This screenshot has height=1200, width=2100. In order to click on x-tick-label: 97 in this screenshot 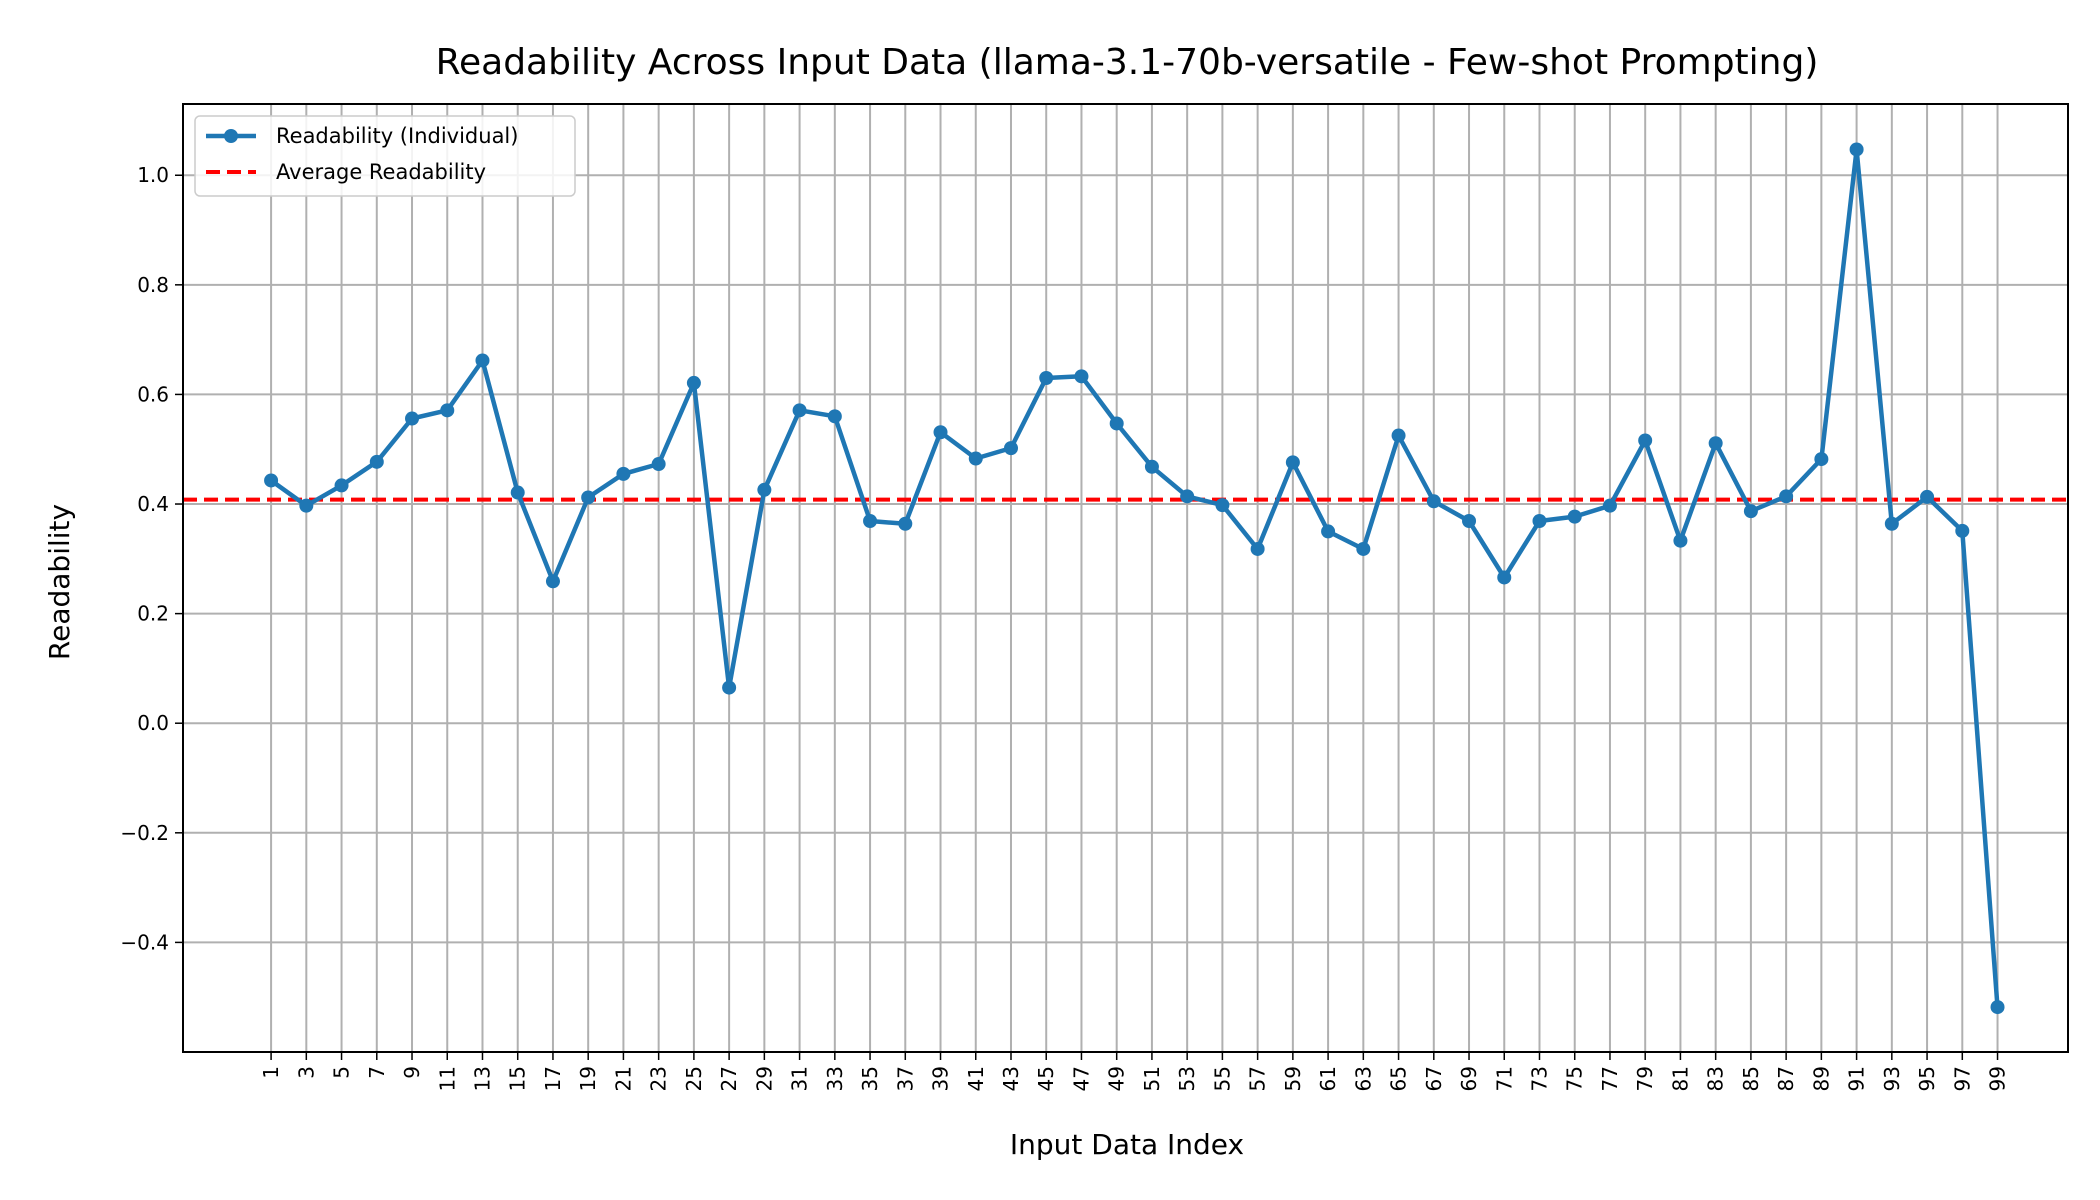, I will do `click(1962, 1078)`.